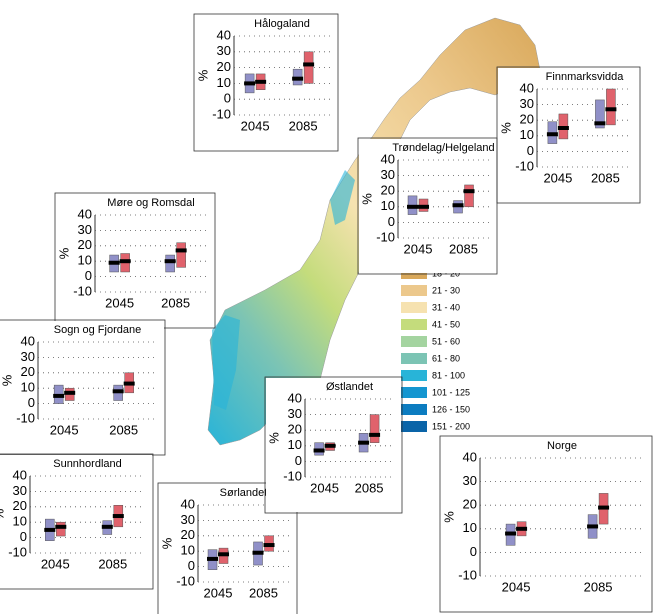 The height and width of the screenshot is (614, 659). Describe the element at coordinates (446, 307) in the screenshot. I see `legend-label: 31 - 40` at that location.